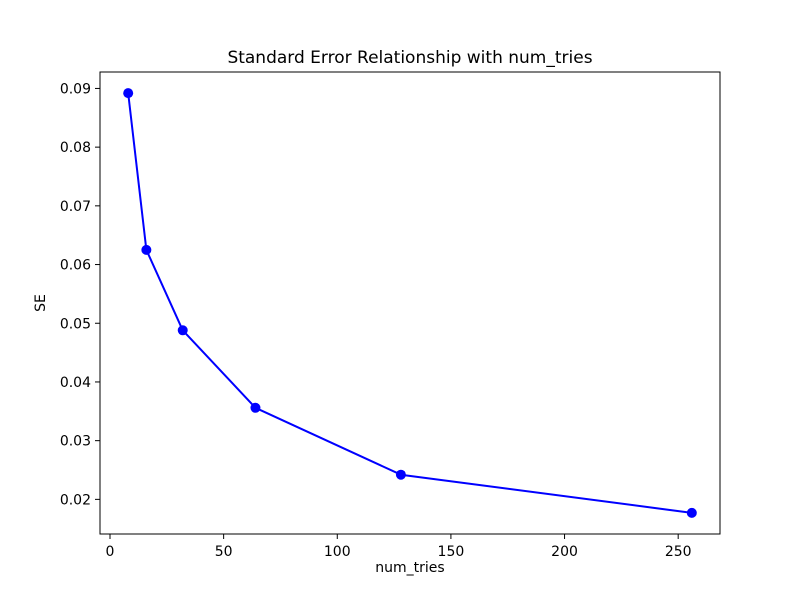 The image size is (800, 600). Describe the element at coordinates (41, 303) in the screenshot. I see `y-axis-label: SE` at that location.